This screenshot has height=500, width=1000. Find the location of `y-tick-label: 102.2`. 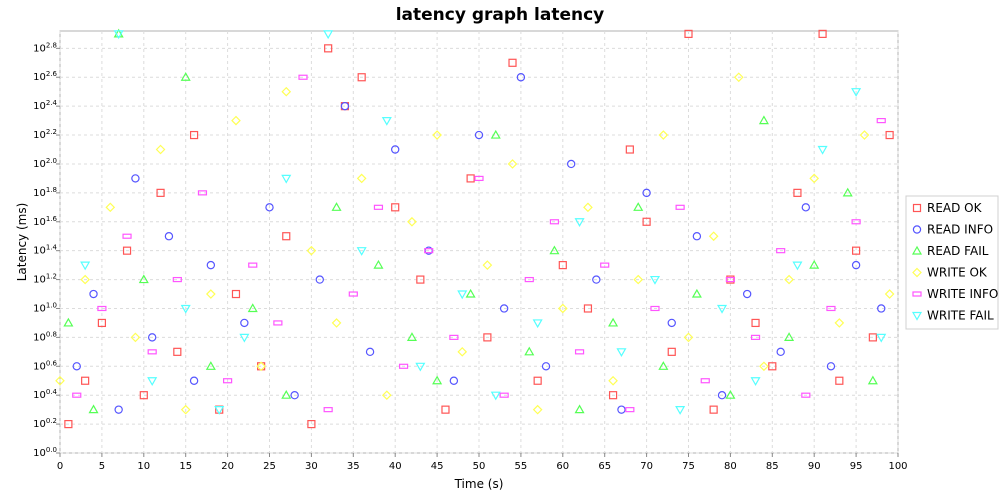

y-tick-label: 102.2 is located at coordinates (45, 134).